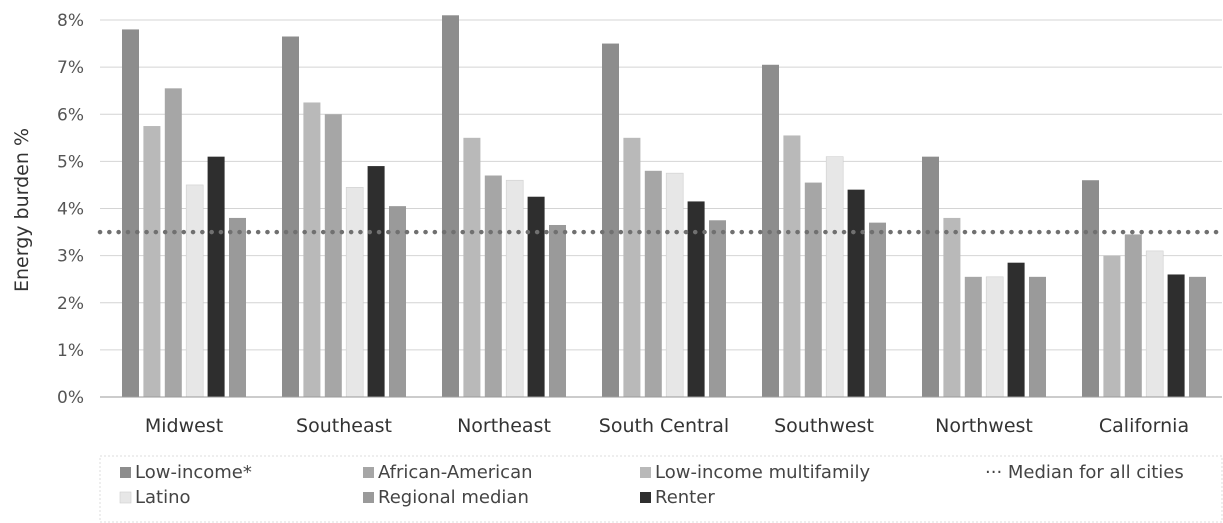 The height and width of the screenshot is (523, 1223). Describe the element at coordinates (70, 115) in the screenshot. I see `y-tick-label: 6%` at that location.